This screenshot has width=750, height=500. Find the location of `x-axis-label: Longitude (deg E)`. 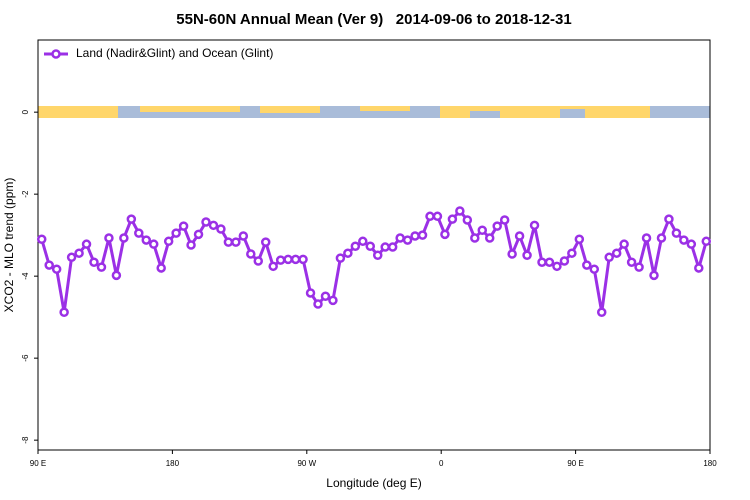

x-axis-label: Longitude (deg E) is located at coordinates (373, 483).